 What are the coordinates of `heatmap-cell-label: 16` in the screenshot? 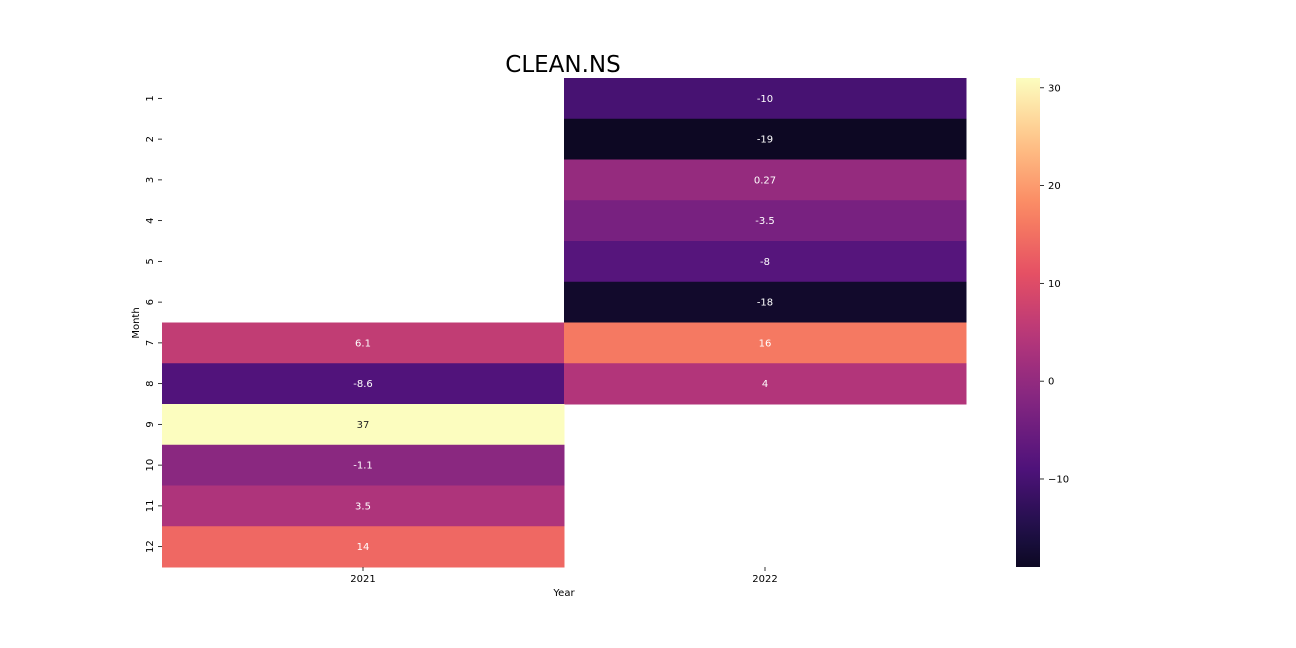 It's located at (765, 343).